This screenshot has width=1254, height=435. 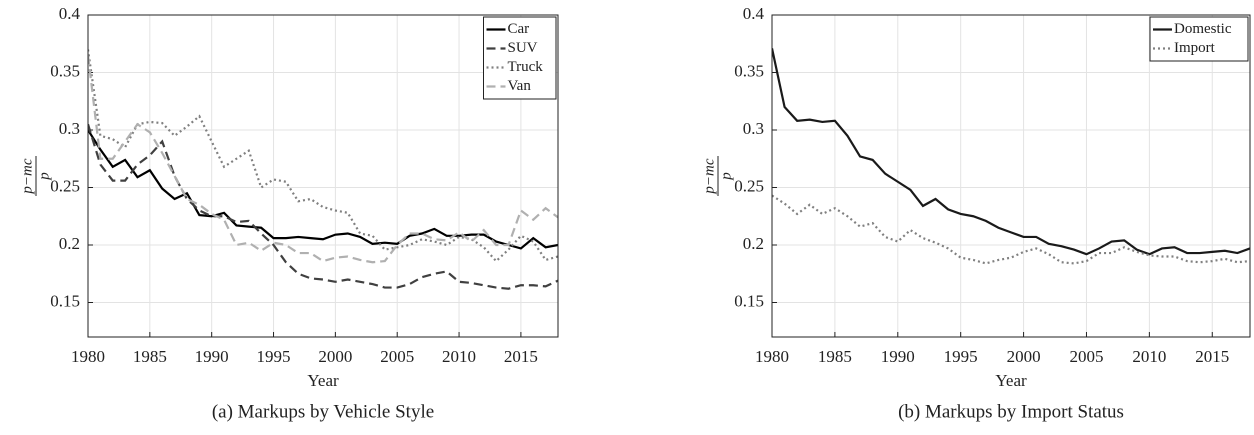 What do you see at coordinates (519, 29) in the screenshot?
I see `legend-label: Car` at bounding box center [519, 29].